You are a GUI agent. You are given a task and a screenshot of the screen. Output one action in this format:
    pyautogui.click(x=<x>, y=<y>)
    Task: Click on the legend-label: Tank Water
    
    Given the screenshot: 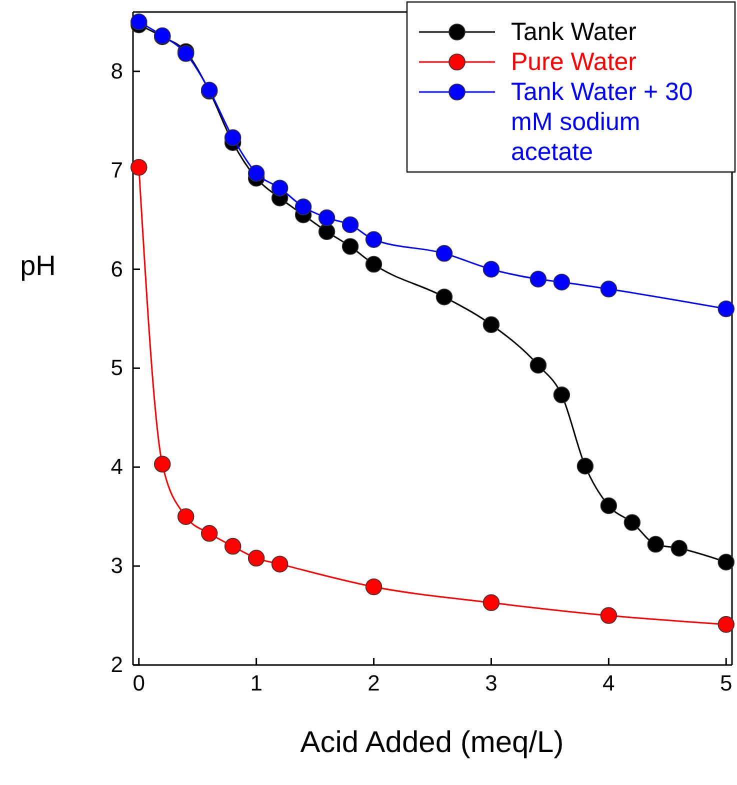 What is the action you would take?
    pyautogui.click(x=574, y=32)
    